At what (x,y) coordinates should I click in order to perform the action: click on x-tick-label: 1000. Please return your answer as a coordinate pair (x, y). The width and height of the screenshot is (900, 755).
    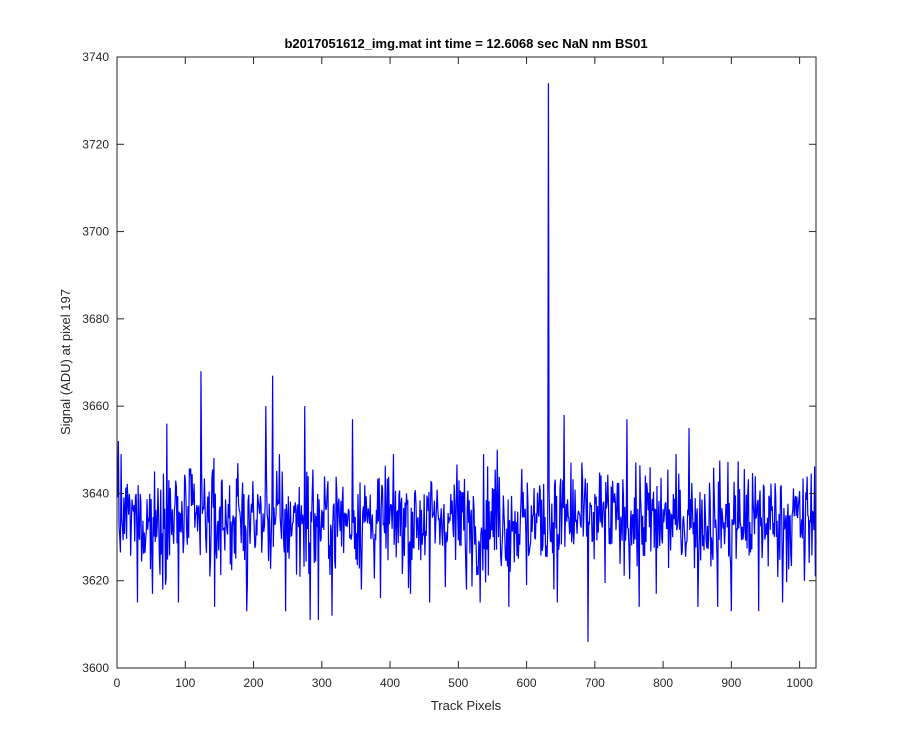
    Looking at the image, I should click on (799, 683).